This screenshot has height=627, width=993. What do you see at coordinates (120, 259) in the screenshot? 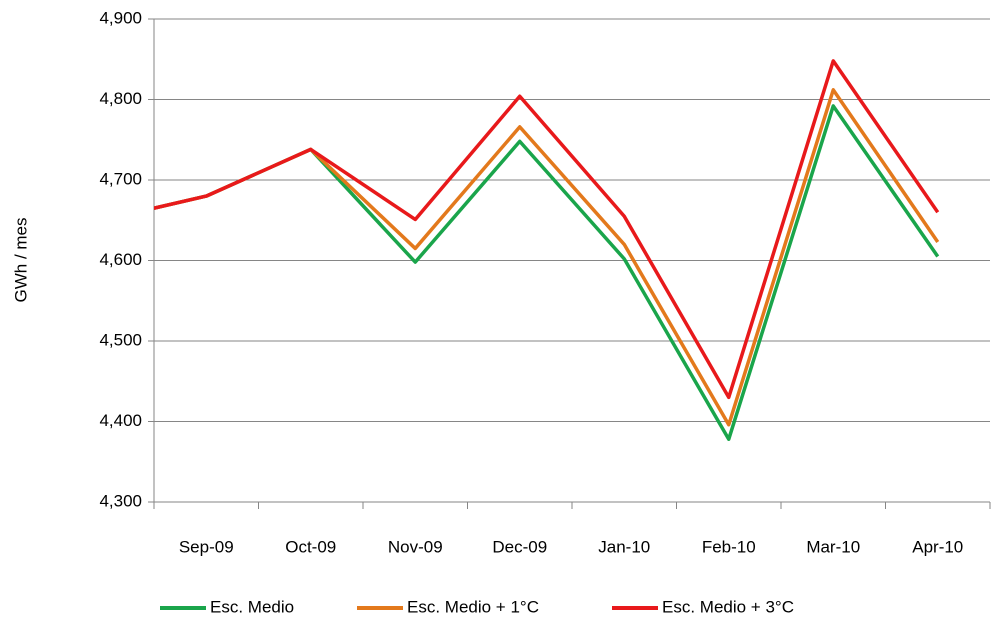
I see `y-tick-label: 4,600` at bounding box center [120, 259].